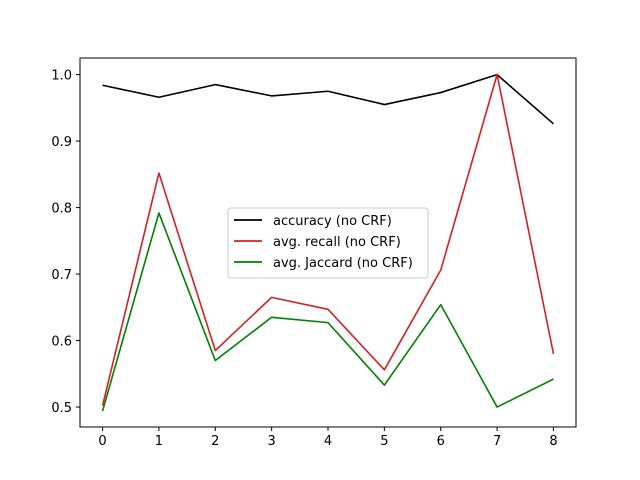  What do you see at coordinates (61, 342) in the screenshot?
I see `y-tick-label: 0.6` at bounding box center [61, 342].